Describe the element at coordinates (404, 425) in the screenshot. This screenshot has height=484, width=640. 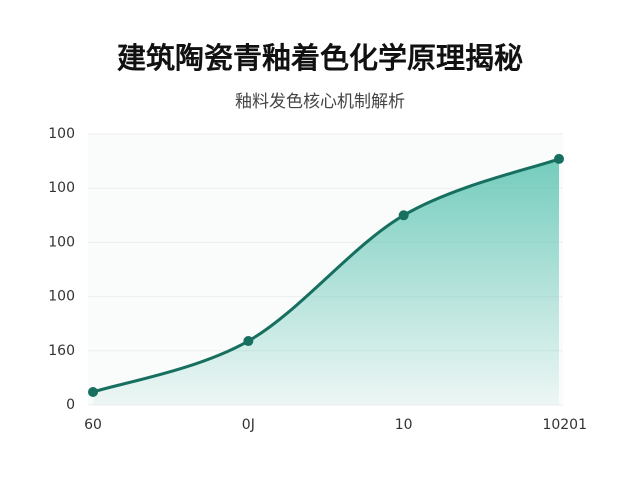
I see `x-tick-label: 10` at that location.